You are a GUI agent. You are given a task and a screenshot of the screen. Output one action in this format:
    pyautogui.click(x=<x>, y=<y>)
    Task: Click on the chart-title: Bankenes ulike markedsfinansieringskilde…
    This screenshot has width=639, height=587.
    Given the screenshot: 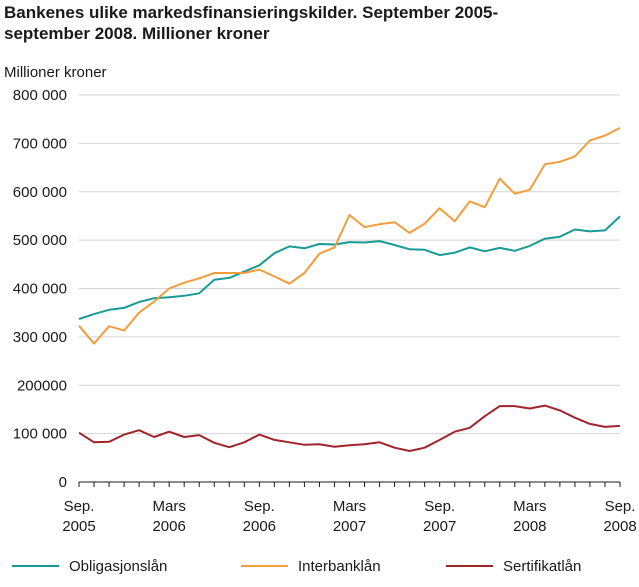 What is the action you would take?
    pyautogui.click(x=319, y=23)
    